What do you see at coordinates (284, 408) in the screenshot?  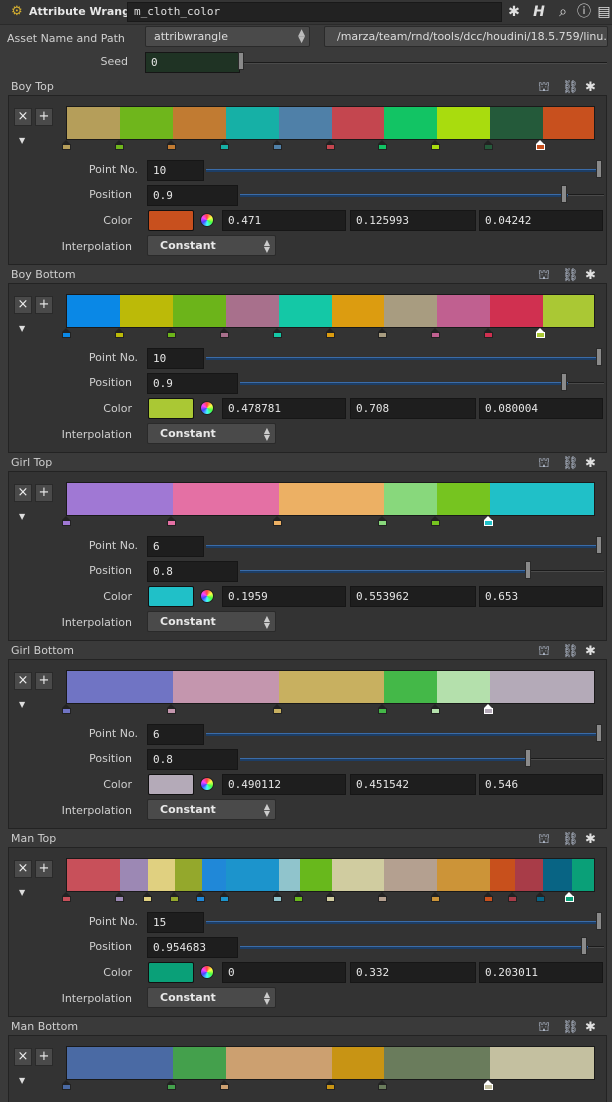 I see `color-r-field: 0.478781` at bounding box center [284, 408].